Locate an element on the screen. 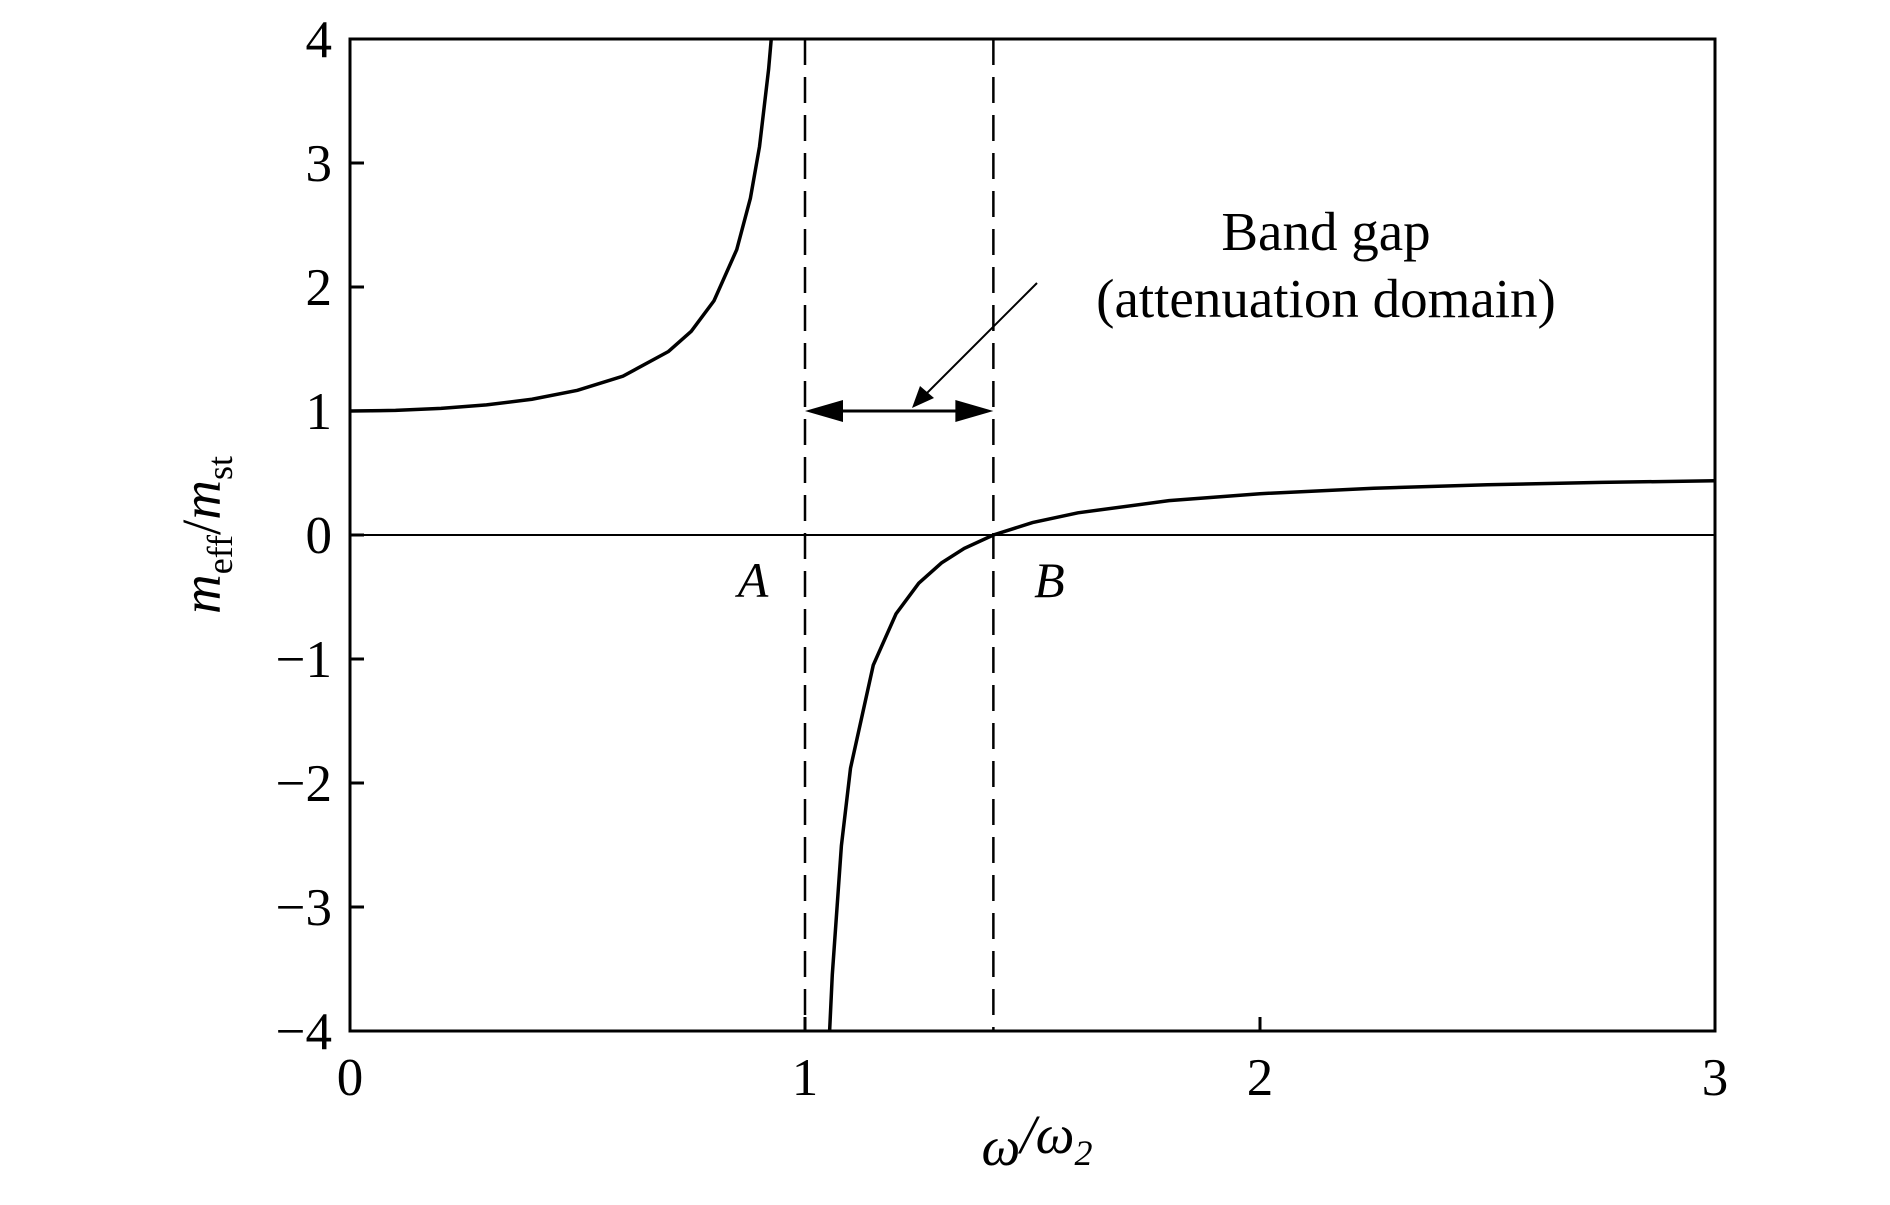 This screenshot has width=1890, height=1205. y-tick-label: −1 is located at coordinates (304, 660).